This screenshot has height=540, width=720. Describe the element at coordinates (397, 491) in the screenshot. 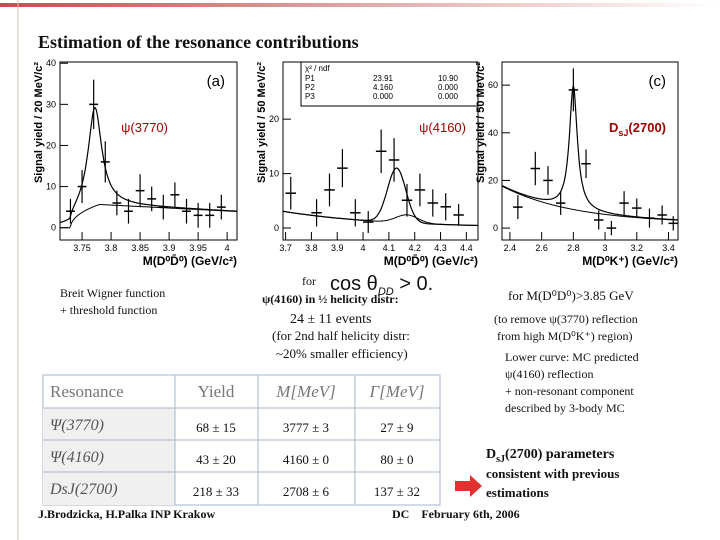

I see `table-cell: 137 ± 32` at that location.